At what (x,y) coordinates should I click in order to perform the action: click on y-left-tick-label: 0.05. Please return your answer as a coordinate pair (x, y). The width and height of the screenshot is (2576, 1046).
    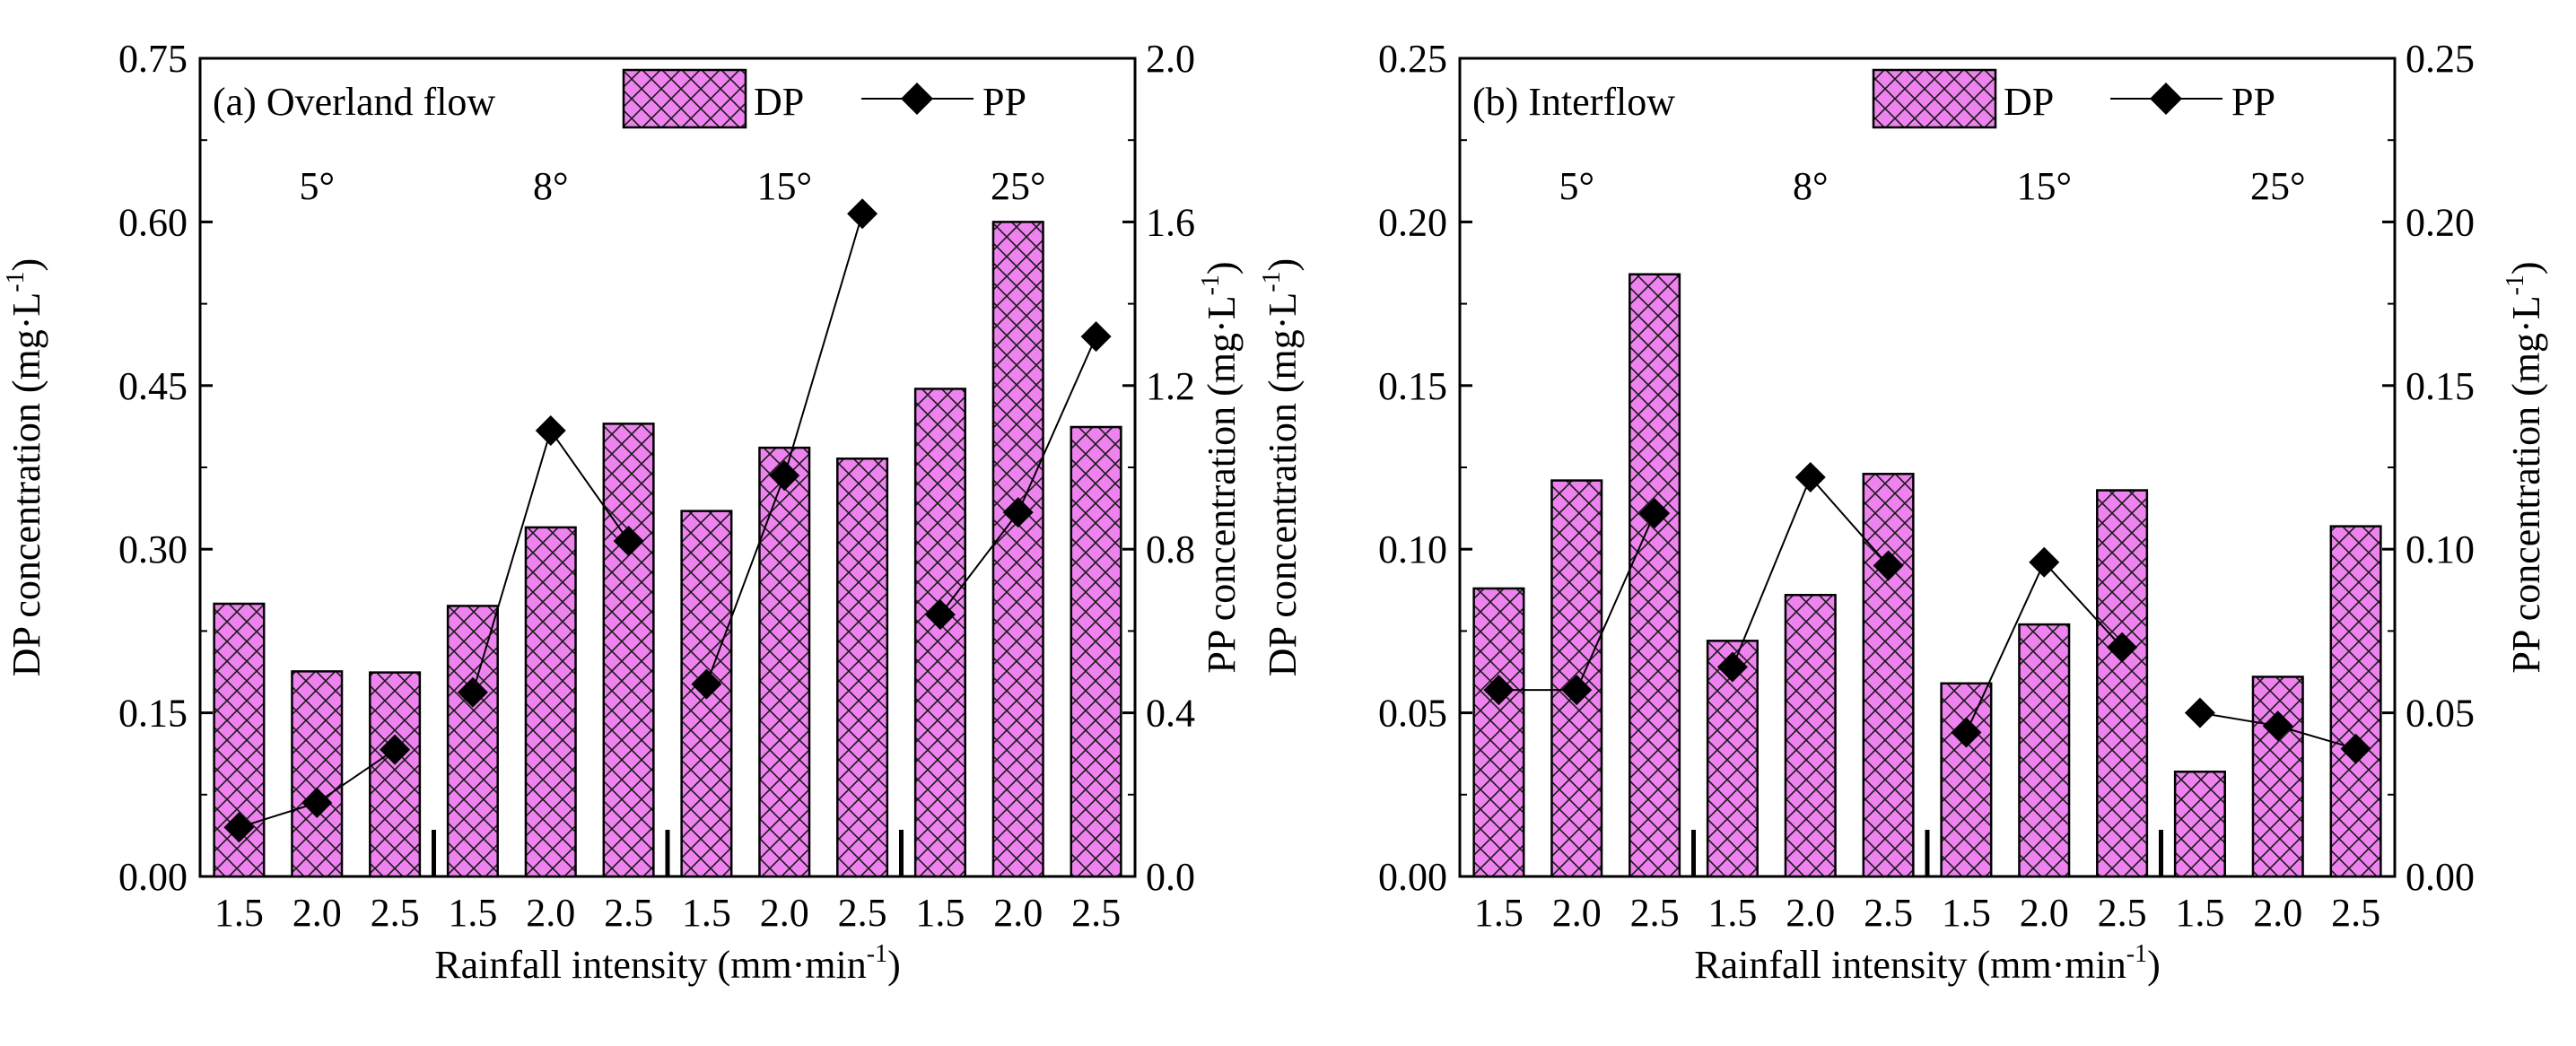
    Looking at the image, I should click on (1412, 714).